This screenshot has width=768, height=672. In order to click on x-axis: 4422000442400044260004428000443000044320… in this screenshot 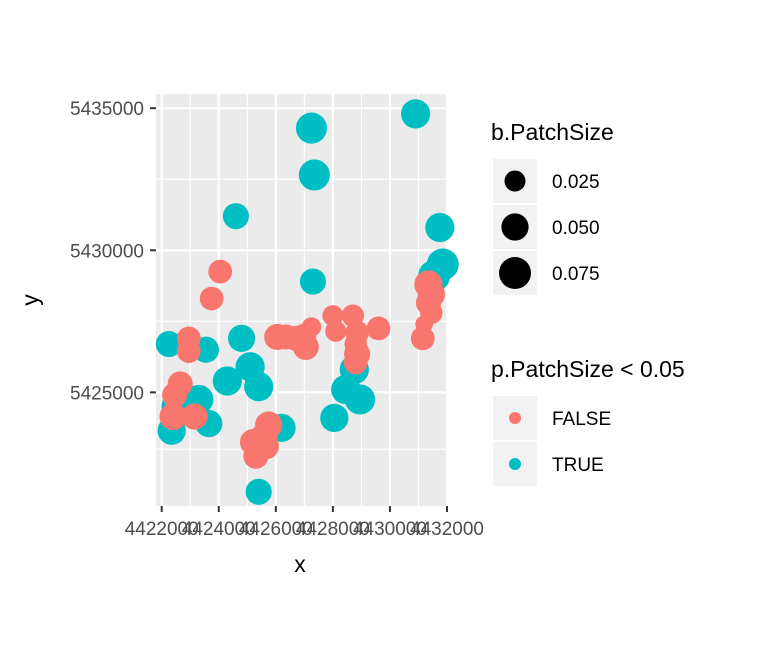, I will do `click(304, 523)`.